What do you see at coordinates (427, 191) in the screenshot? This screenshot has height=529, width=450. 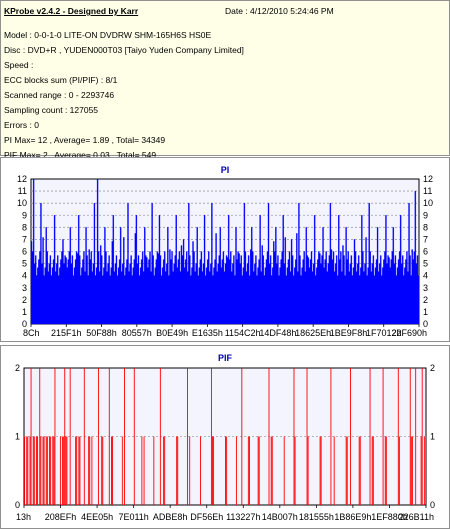 I see `y-tick-label-right: 11` at bounding box center [427, 191].